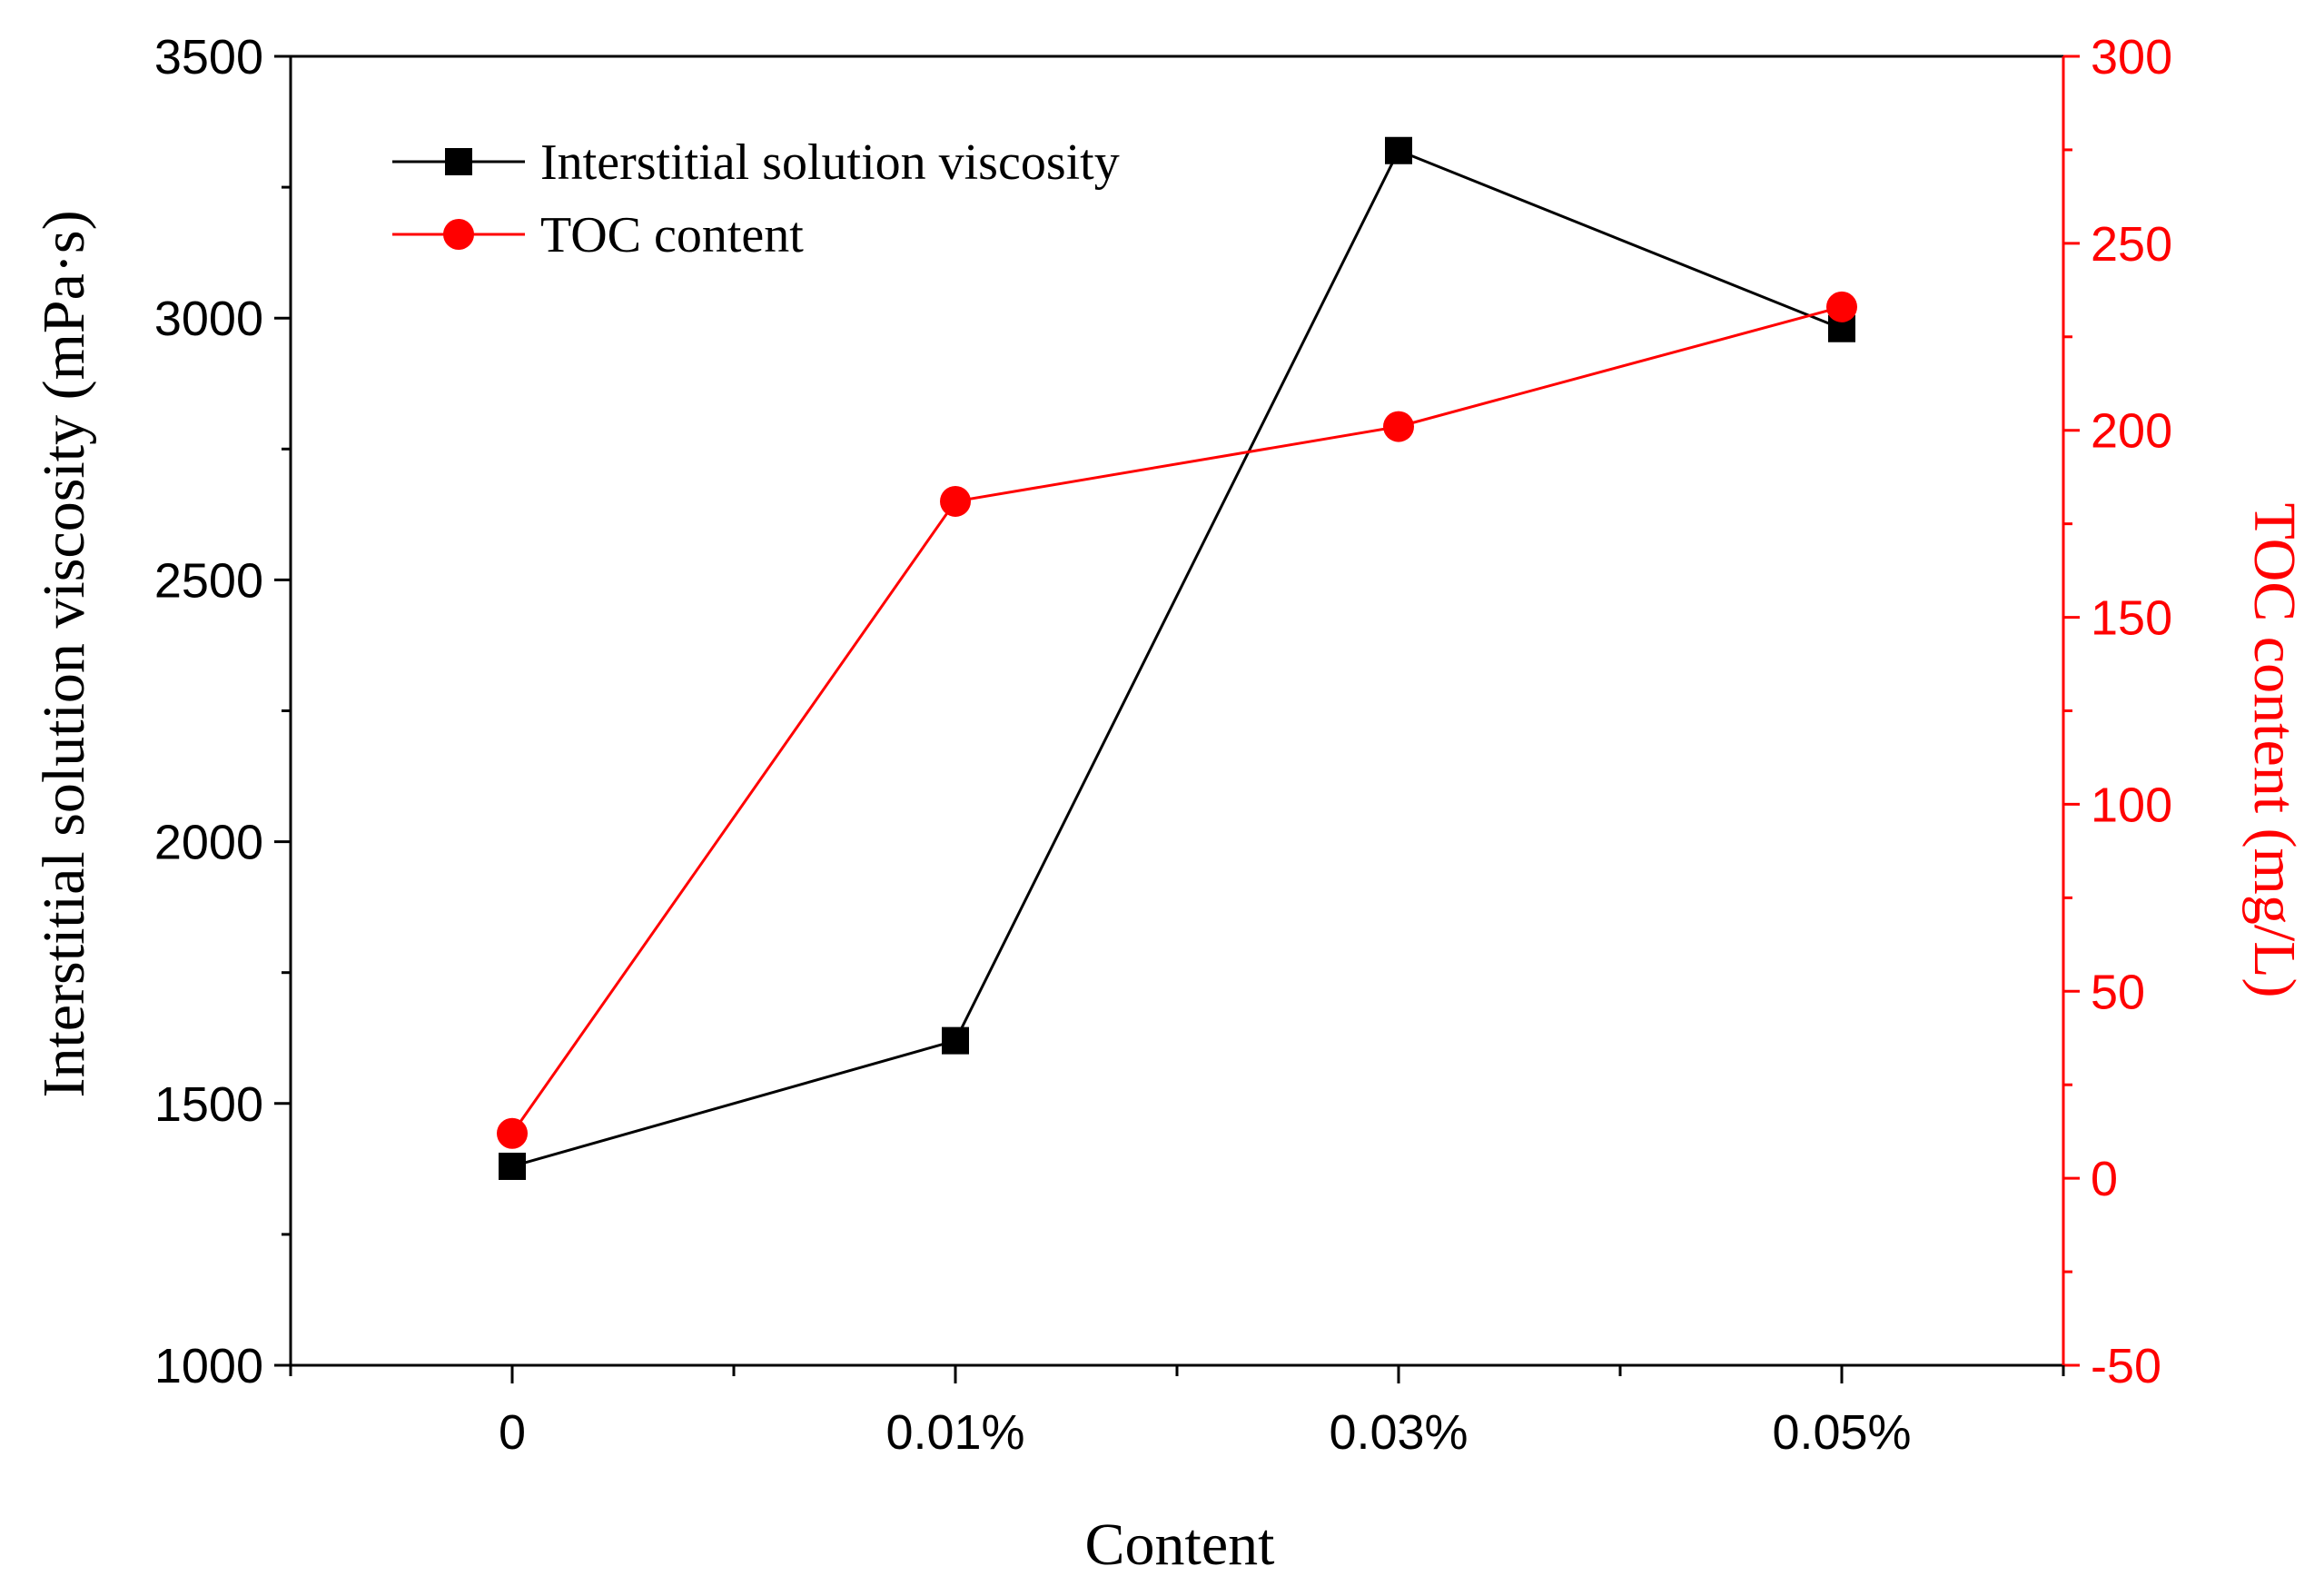 The width and height of the screenshot is (2324, 1596). What do you see at coordinates (208, 580) in the screenshot?
I see `y-left-tick-label: 2500` at bounding box center [208, 580].